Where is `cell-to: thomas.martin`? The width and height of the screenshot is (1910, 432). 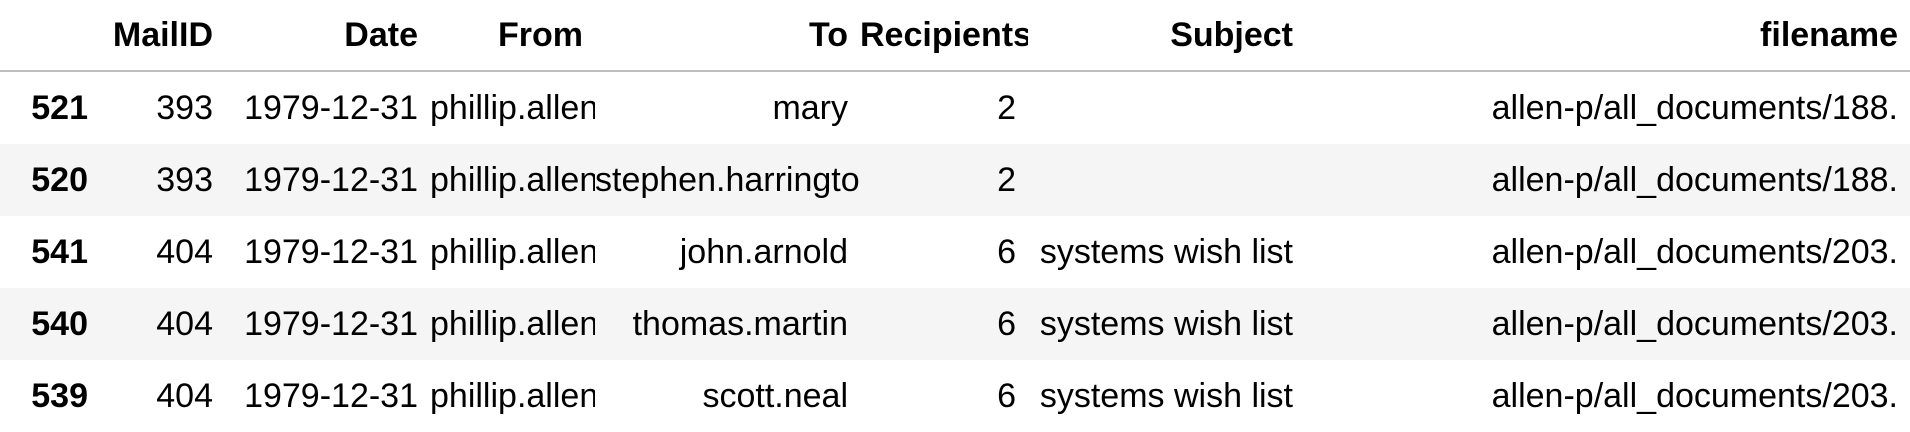 cell-to: thomas.martin is located at coordinates (740, 323).